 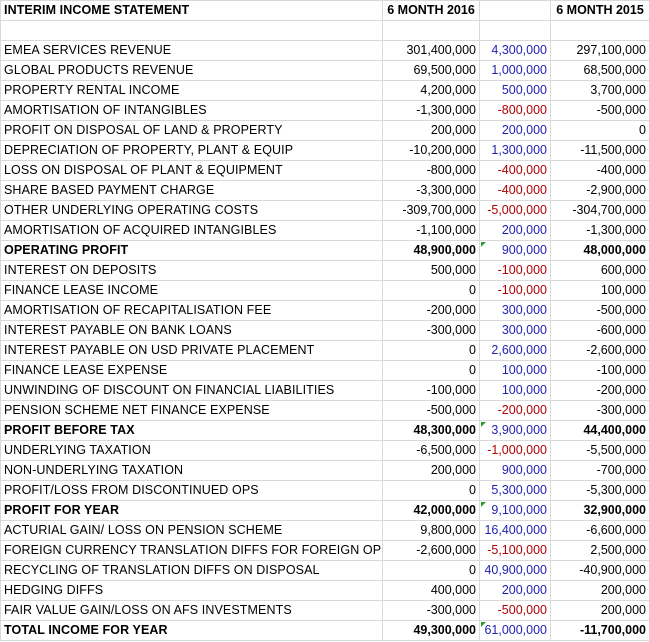 I want to click on value-2015-cell: -40,900,000, so click(x=599, y=570).